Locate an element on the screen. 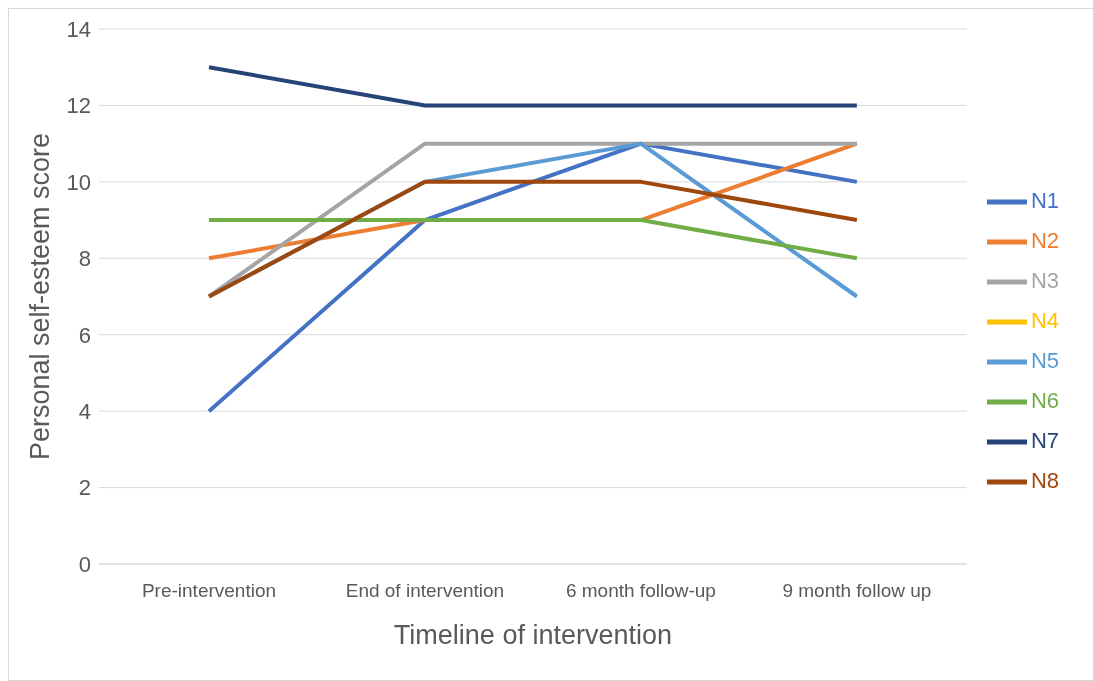  x-tick-label: 9 month follow up is located at coordinates (857, 591).